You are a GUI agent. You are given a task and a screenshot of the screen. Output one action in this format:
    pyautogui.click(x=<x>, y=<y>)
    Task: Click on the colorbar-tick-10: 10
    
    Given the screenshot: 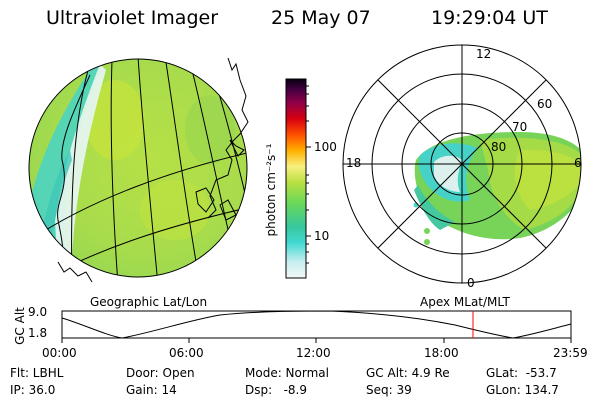 What is the action you would take?
    pyautogui.click(x=322, y=236)
    